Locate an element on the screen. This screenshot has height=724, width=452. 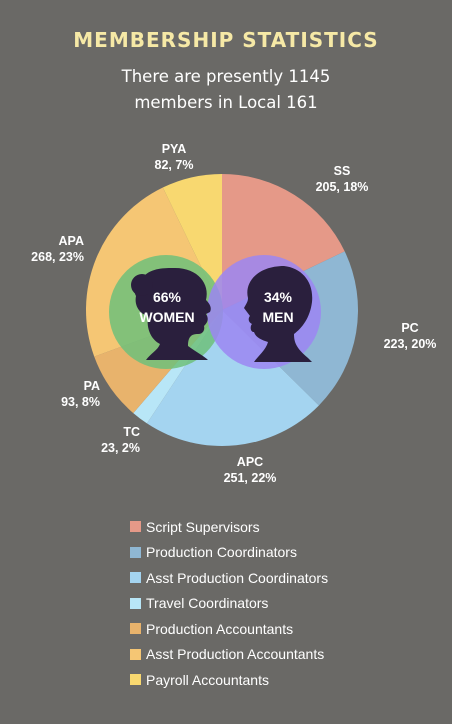
legend-item-apc: Asst Production Coordinators is located at coordinates (229, 578).